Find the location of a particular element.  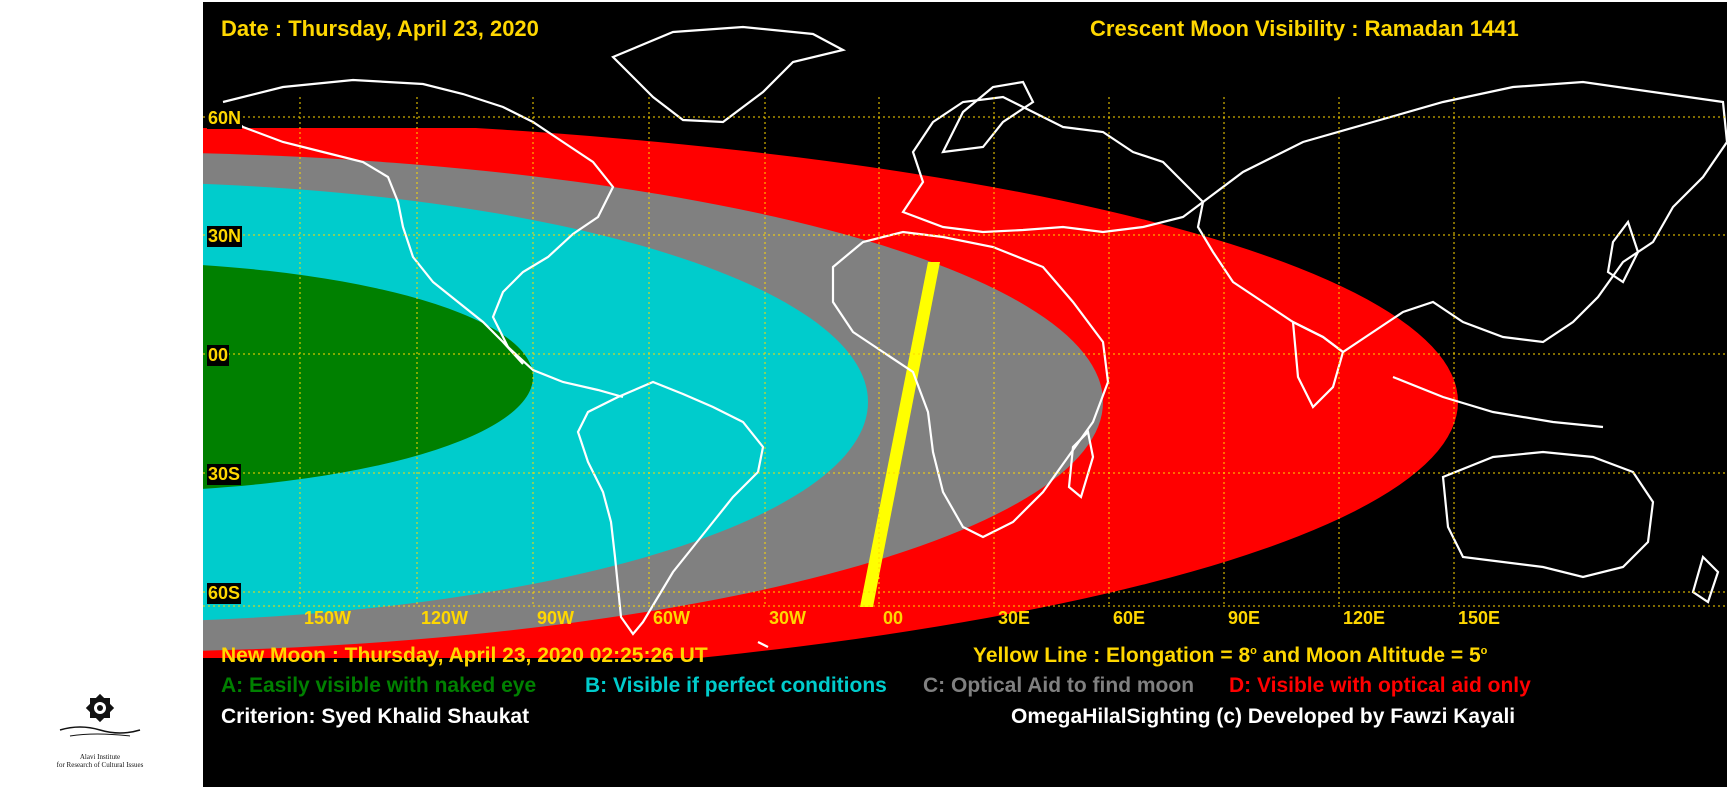

elongation-yellow-line is located at coordinates (900, 434).